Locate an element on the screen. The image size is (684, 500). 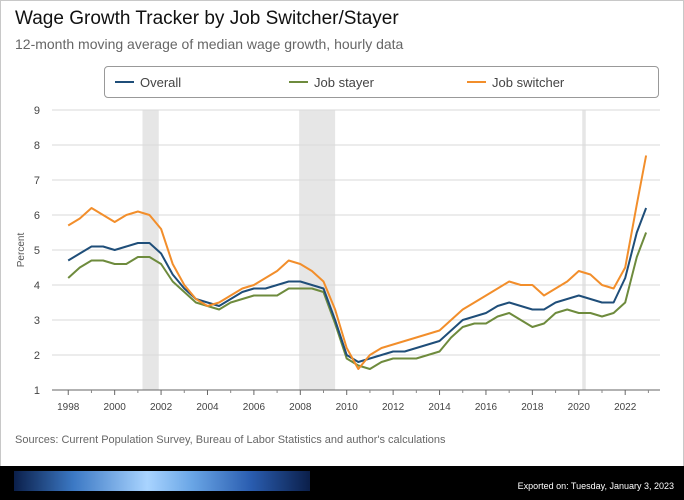
y-tick-label: 3 is located at coordinates (37, 321).